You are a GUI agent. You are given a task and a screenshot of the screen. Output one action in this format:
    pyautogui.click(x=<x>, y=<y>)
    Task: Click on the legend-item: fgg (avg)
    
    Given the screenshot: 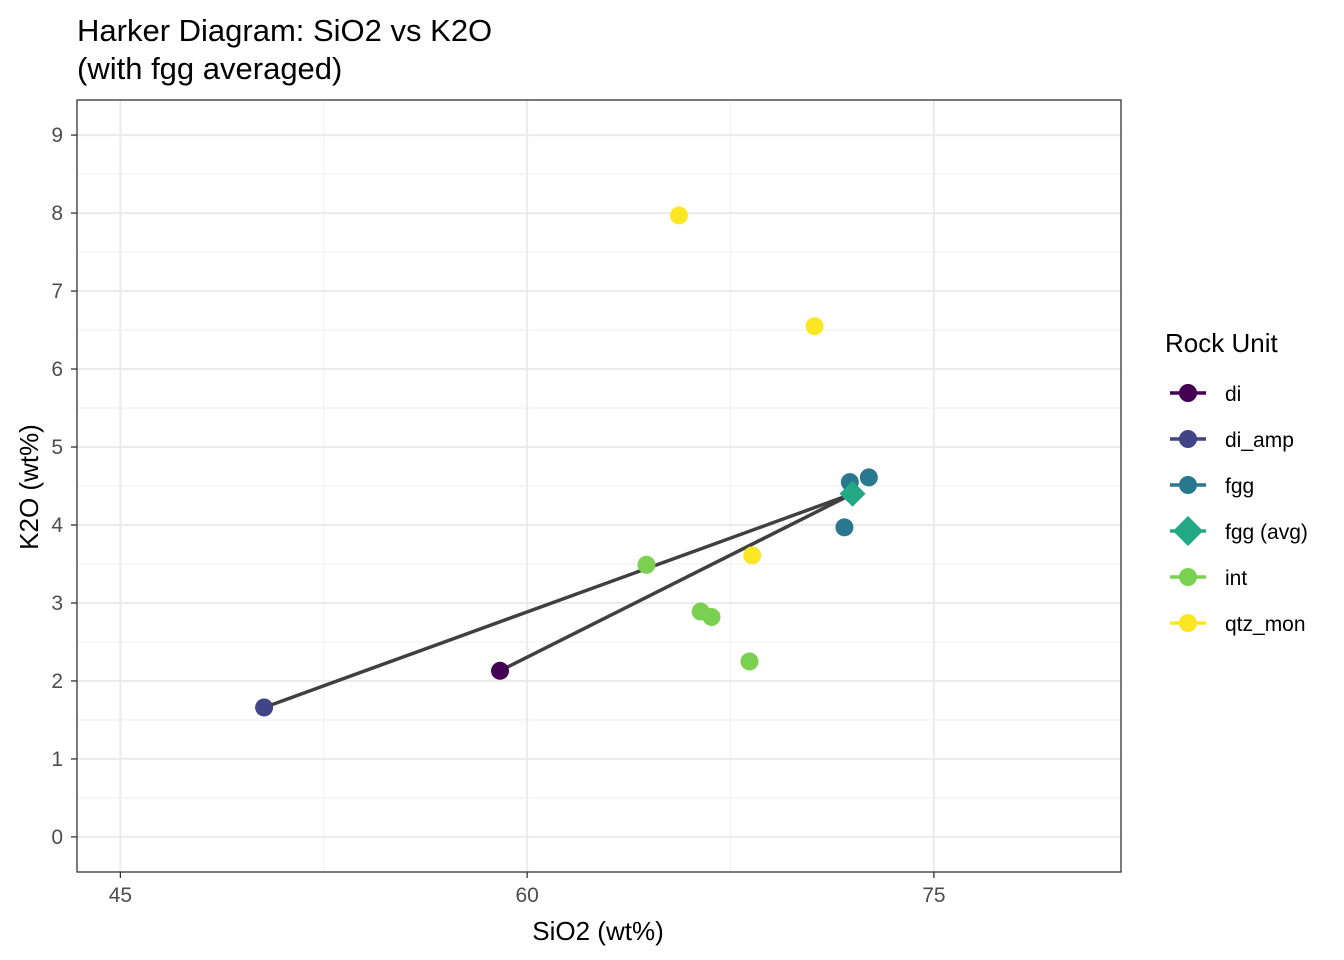 What is the action you would take?
    pyautogui.click(x=1239, y=531)
    